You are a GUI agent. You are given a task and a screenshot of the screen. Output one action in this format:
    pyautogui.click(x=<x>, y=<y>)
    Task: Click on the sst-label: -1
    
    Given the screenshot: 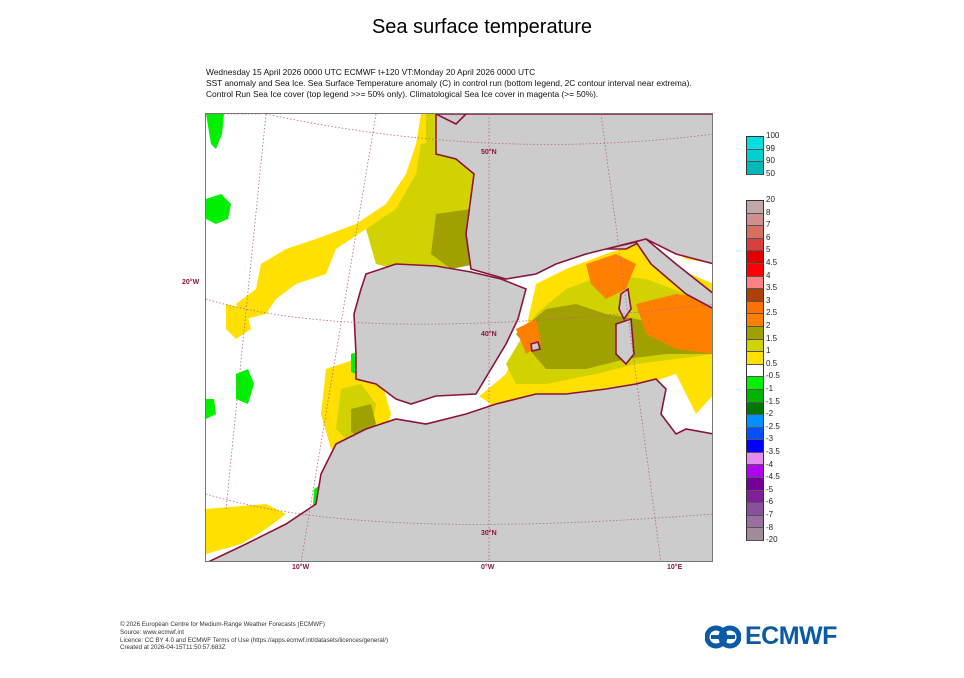 What is the action you would take?
    pyautogui.click(x=770, y=388)
    